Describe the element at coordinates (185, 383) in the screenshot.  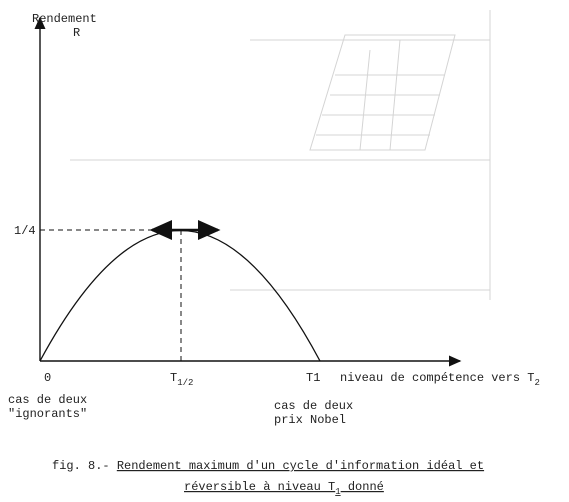
I see `subscript: 1/2` at that location.